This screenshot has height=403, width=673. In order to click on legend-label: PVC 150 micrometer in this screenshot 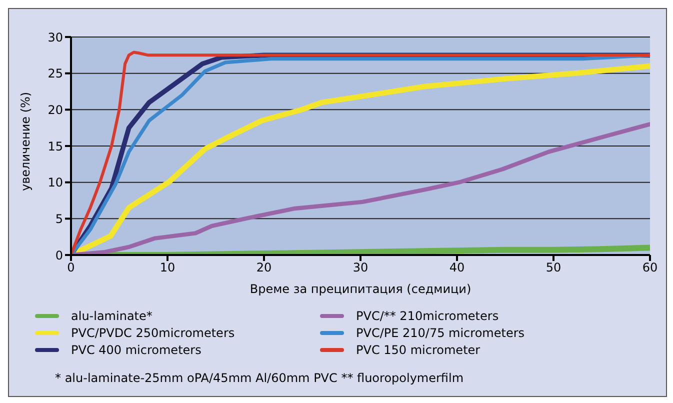, I will do `click(418, 349)`.